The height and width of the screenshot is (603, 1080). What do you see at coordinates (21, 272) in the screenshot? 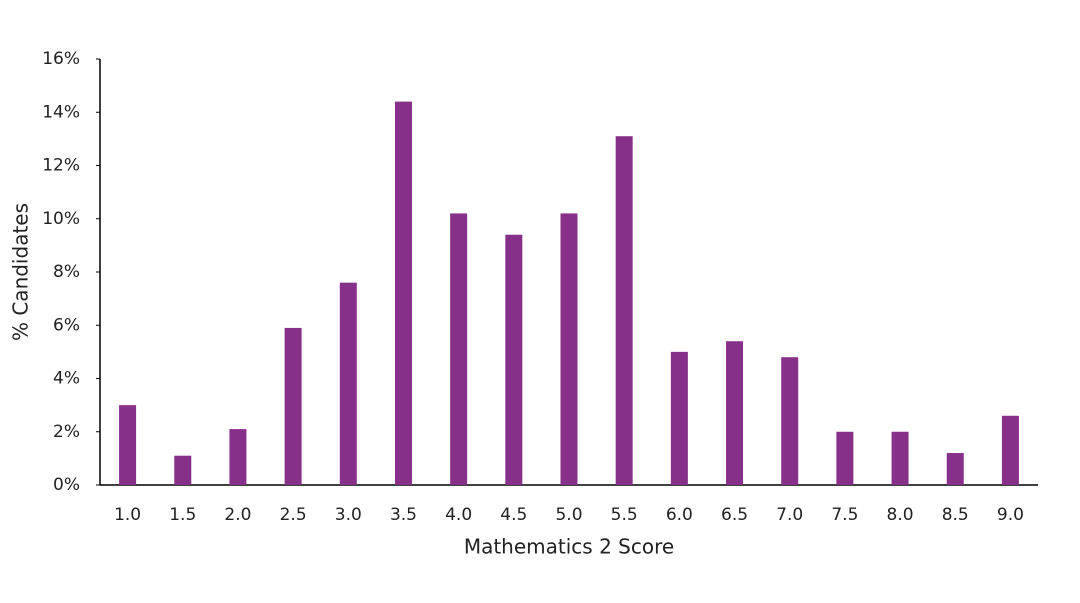
I see `y-axis-title: % Candidates` at bounding box center [21, 272].